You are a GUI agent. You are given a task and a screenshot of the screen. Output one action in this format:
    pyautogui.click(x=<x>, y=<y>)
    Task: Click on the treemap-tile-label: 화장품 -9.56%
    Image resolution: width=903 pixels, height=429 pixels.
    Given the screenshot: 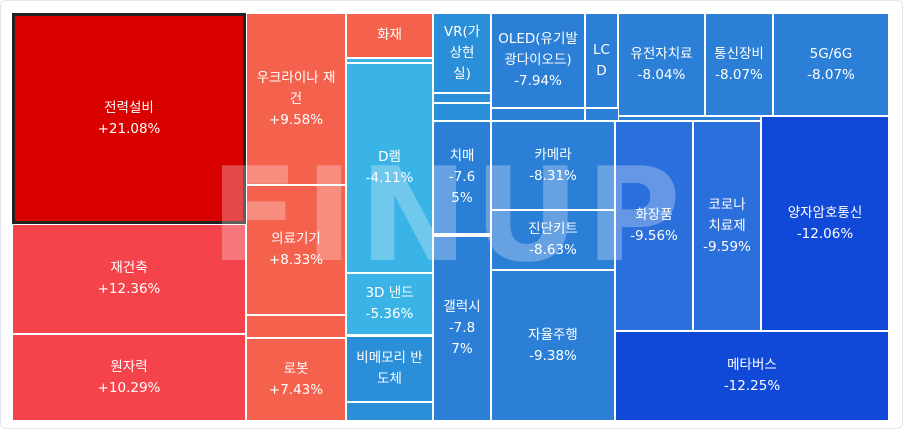 What is the action you would take?
    pyautogui.click(x=654, y=226)
    